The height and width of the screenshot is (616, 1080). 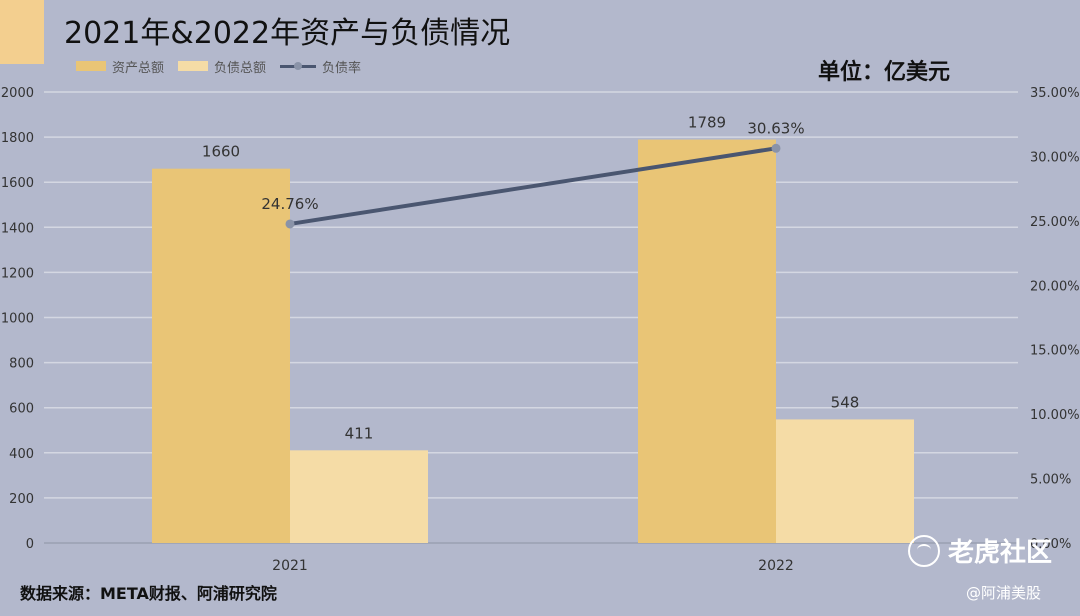 I want to click on y2-tick-label: 20.00%, so click(x=1055, y=286).